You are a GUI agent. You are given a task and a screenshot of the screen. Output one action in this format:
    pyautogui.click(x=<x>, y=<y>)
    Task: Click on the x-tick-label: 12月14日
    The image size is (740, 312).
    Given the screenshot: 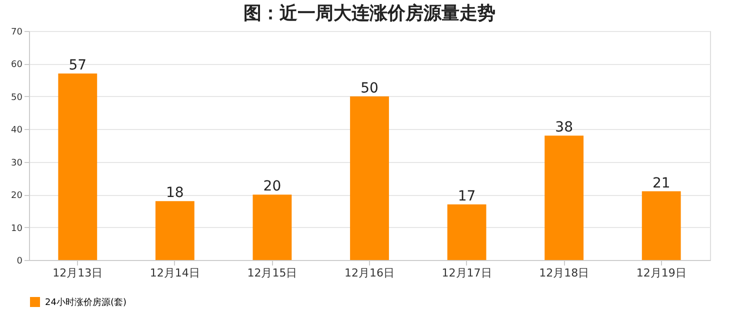 What is the action you would take?
    pyautogui.click(x=175, y=273)
    